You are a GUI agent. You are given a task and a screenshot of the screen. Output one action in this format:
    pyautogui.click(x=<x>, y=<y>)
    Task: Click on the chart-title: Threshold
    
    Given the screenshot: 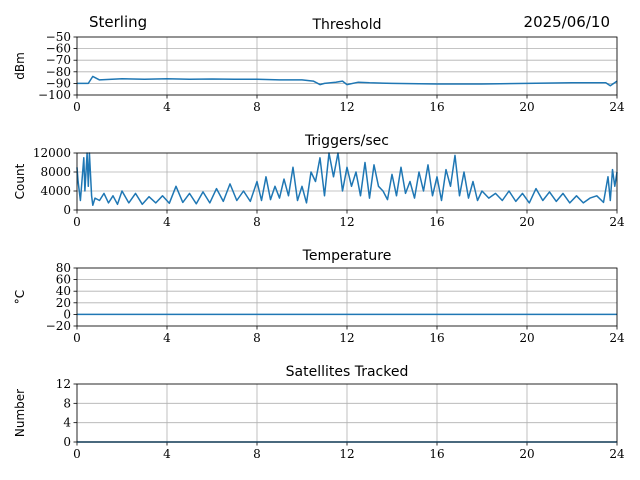 What is the action you would take?
    pyautogui.click(x=347, y=25)
    